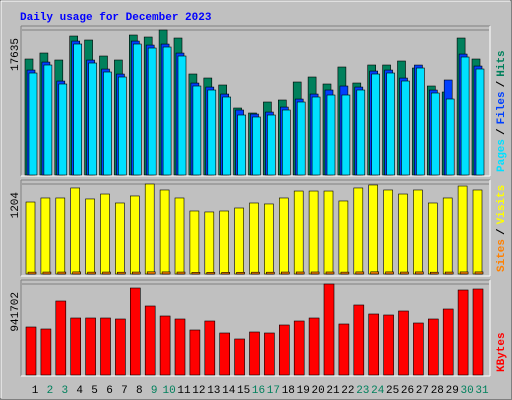 Image resolution: width=512 pixels, height=400 pixels. What do you see at coordinates (303, 391) in the screenshot?
I see `x-tick-label: 19` at bounding box center [303, 391].